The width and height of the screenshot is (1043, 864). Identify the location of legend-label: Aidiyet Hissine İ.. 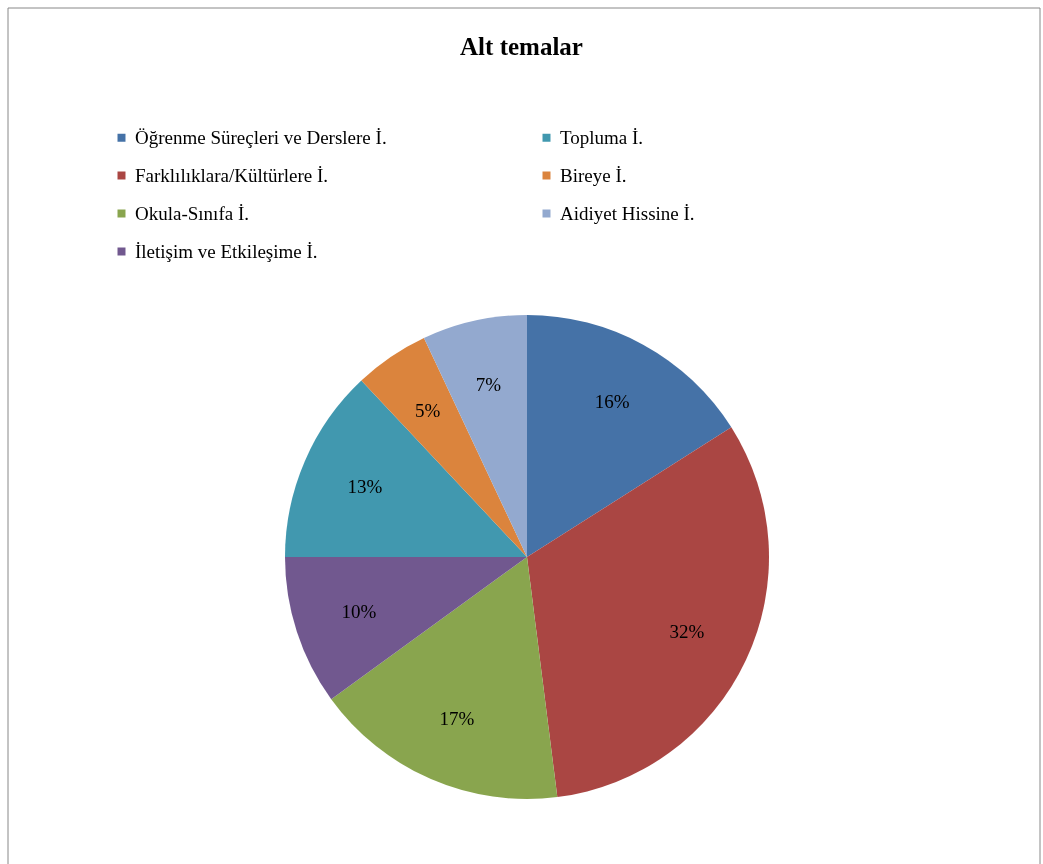
(627, 213).